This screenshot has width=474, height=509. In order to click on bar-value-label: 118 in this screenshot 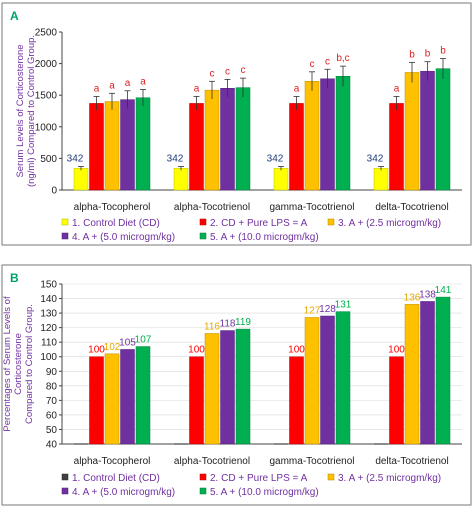, I will do `click(228, 324)`.